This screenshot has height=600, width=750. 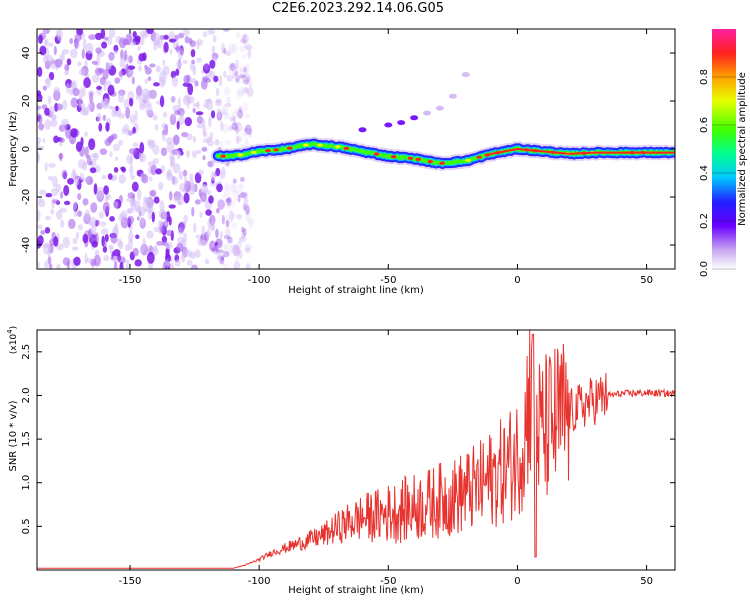 I want to click on heatmap-streak-point, so click(x=439, y=108).